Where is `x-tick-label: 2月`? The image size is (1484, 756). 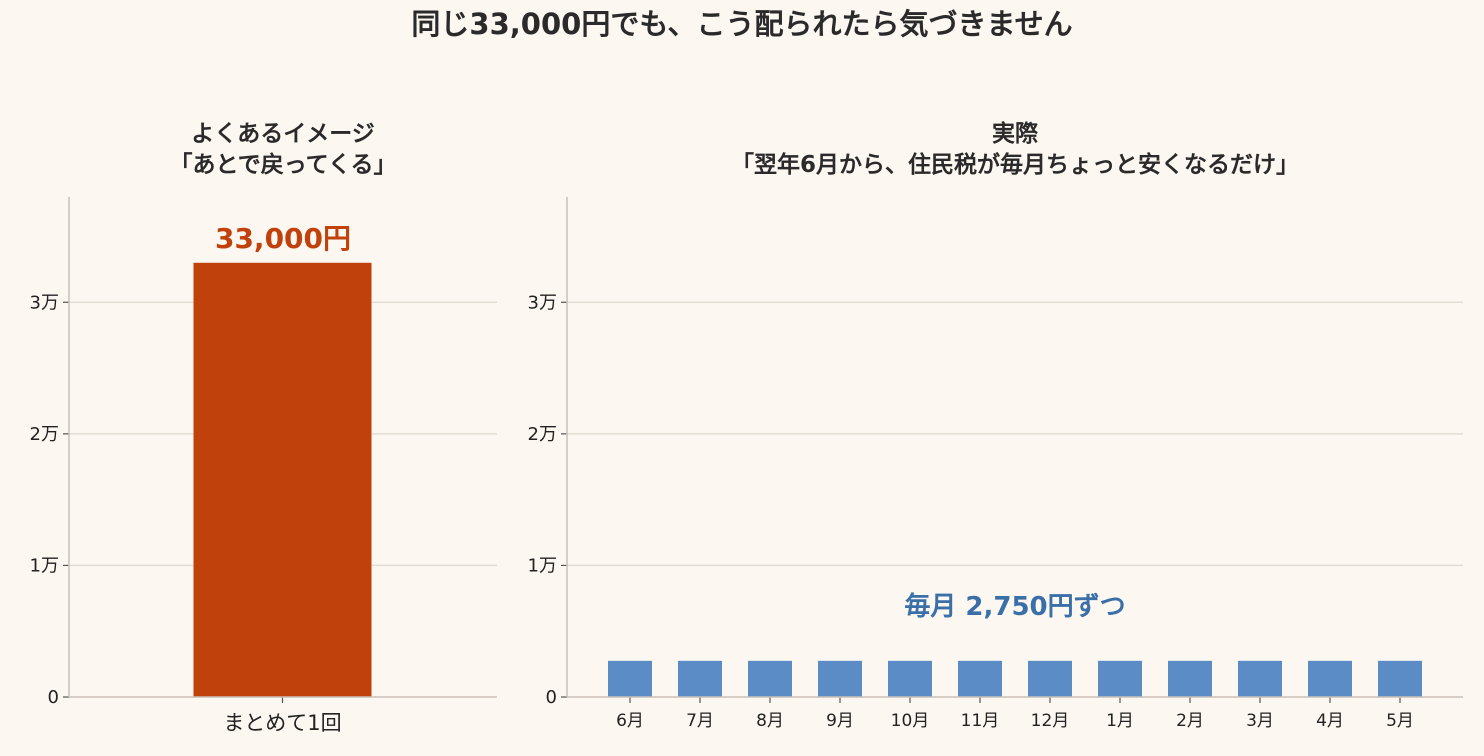
x-tick-label: 2月 is located at coordinates (1190, 721).